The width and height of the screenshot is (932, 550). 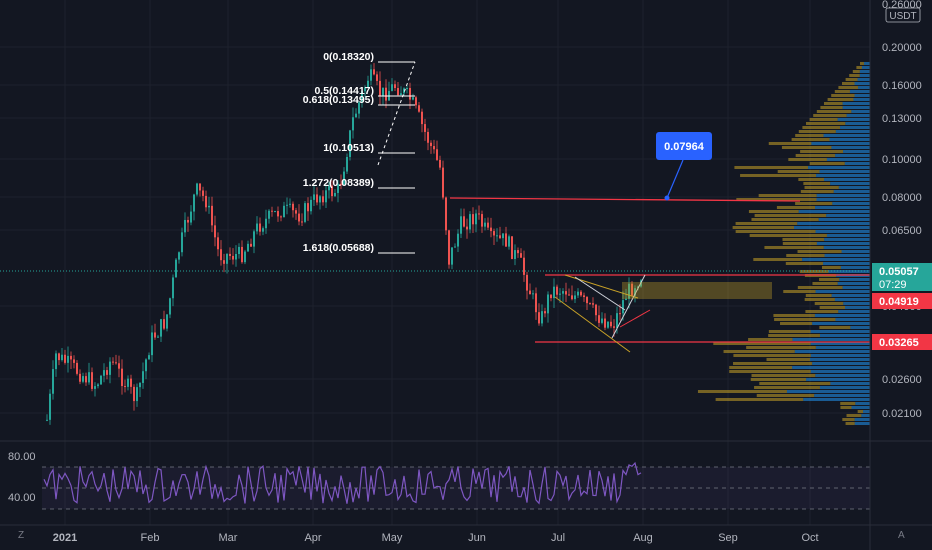 What do you see at coordinates (342, 483) in the screenshot?
I see `rsi-line` at bounding box center [342, 483].